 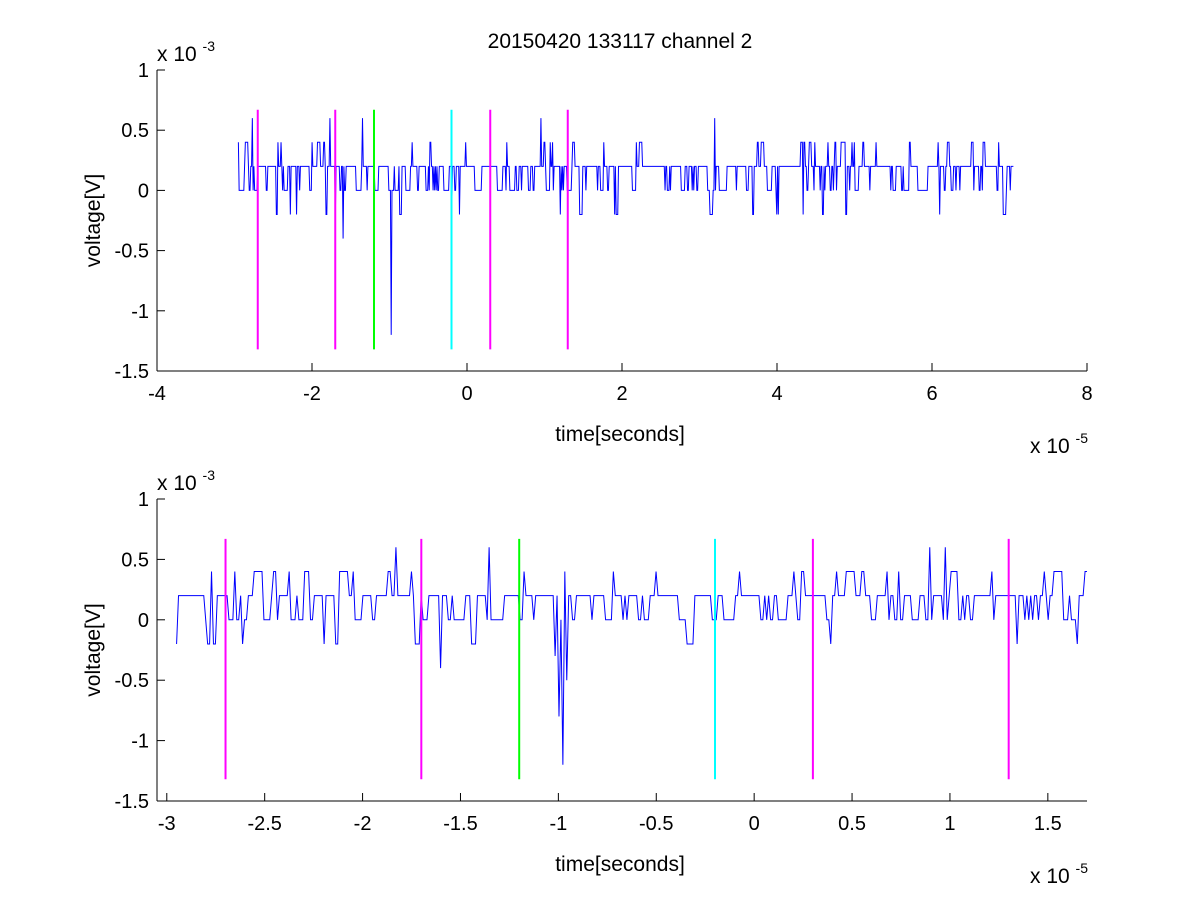 What do you see at coordinates (167, 824) in the screenshot?
I see `x-tick-label: -3` at bounding box center [167, 824].